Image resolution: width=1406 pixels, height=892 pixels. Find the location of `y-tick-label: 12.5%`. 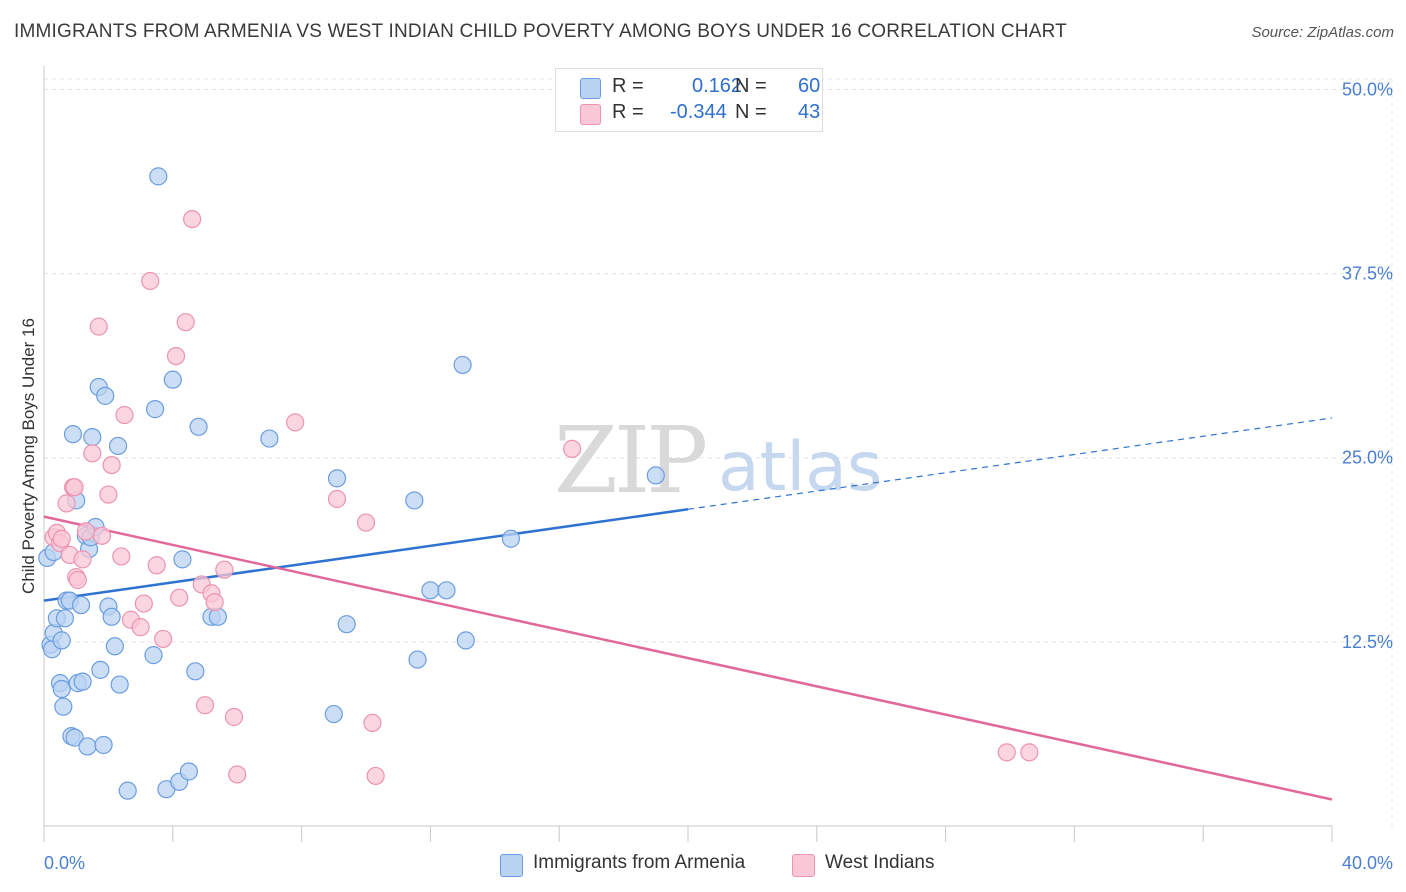

y-tick-label: 12.5% is located at coordinates (1367, 642).